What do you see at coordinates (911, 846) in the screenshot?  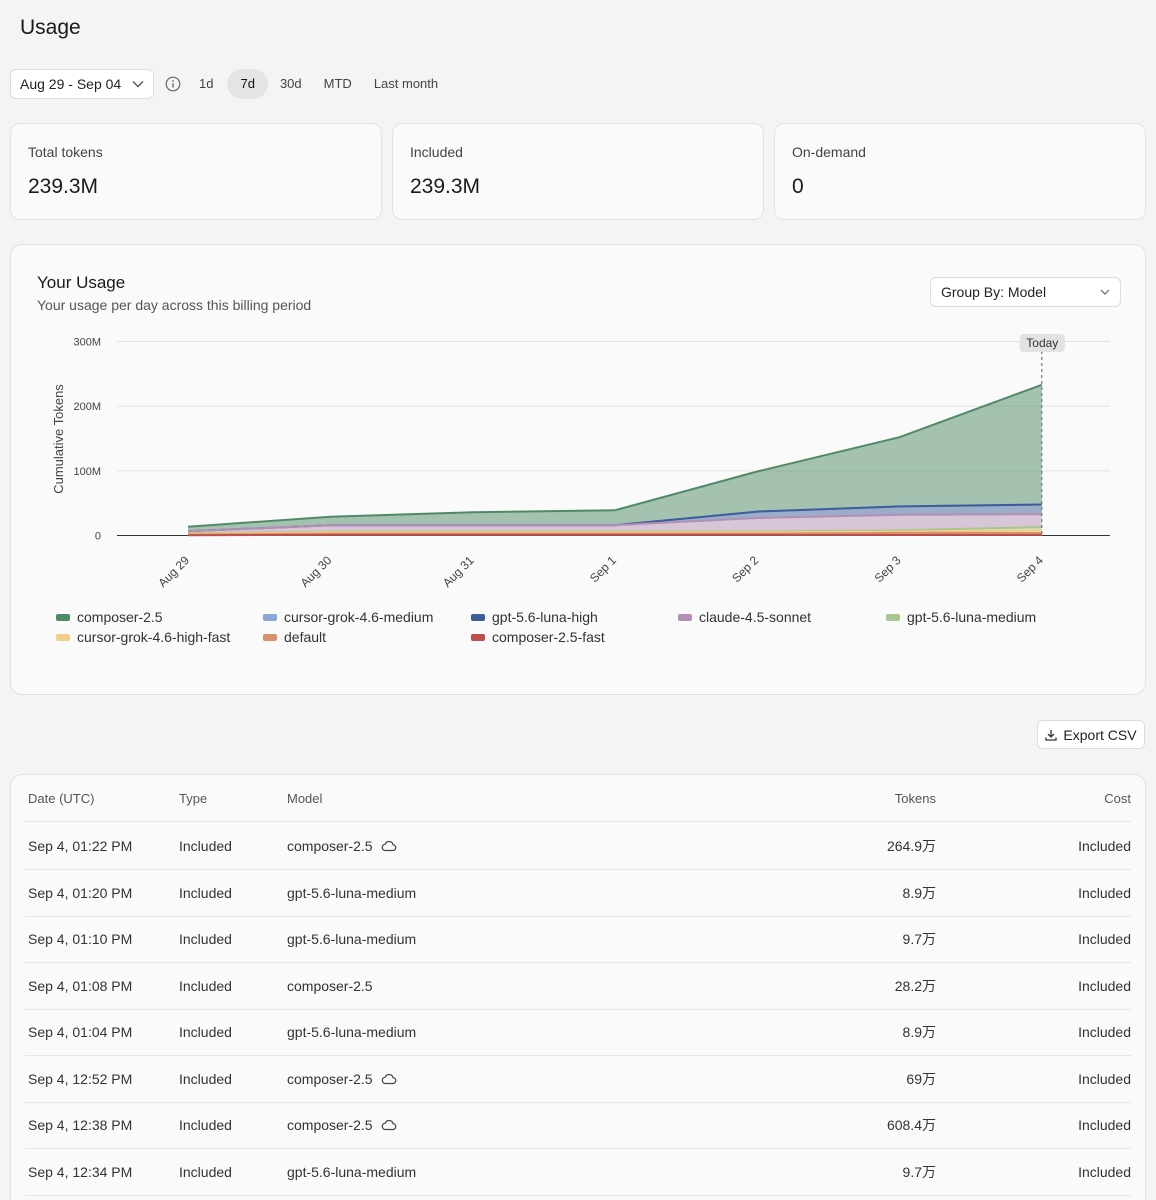 I see `cell-tokens: 264.9万` at bounding box center [911, 846].